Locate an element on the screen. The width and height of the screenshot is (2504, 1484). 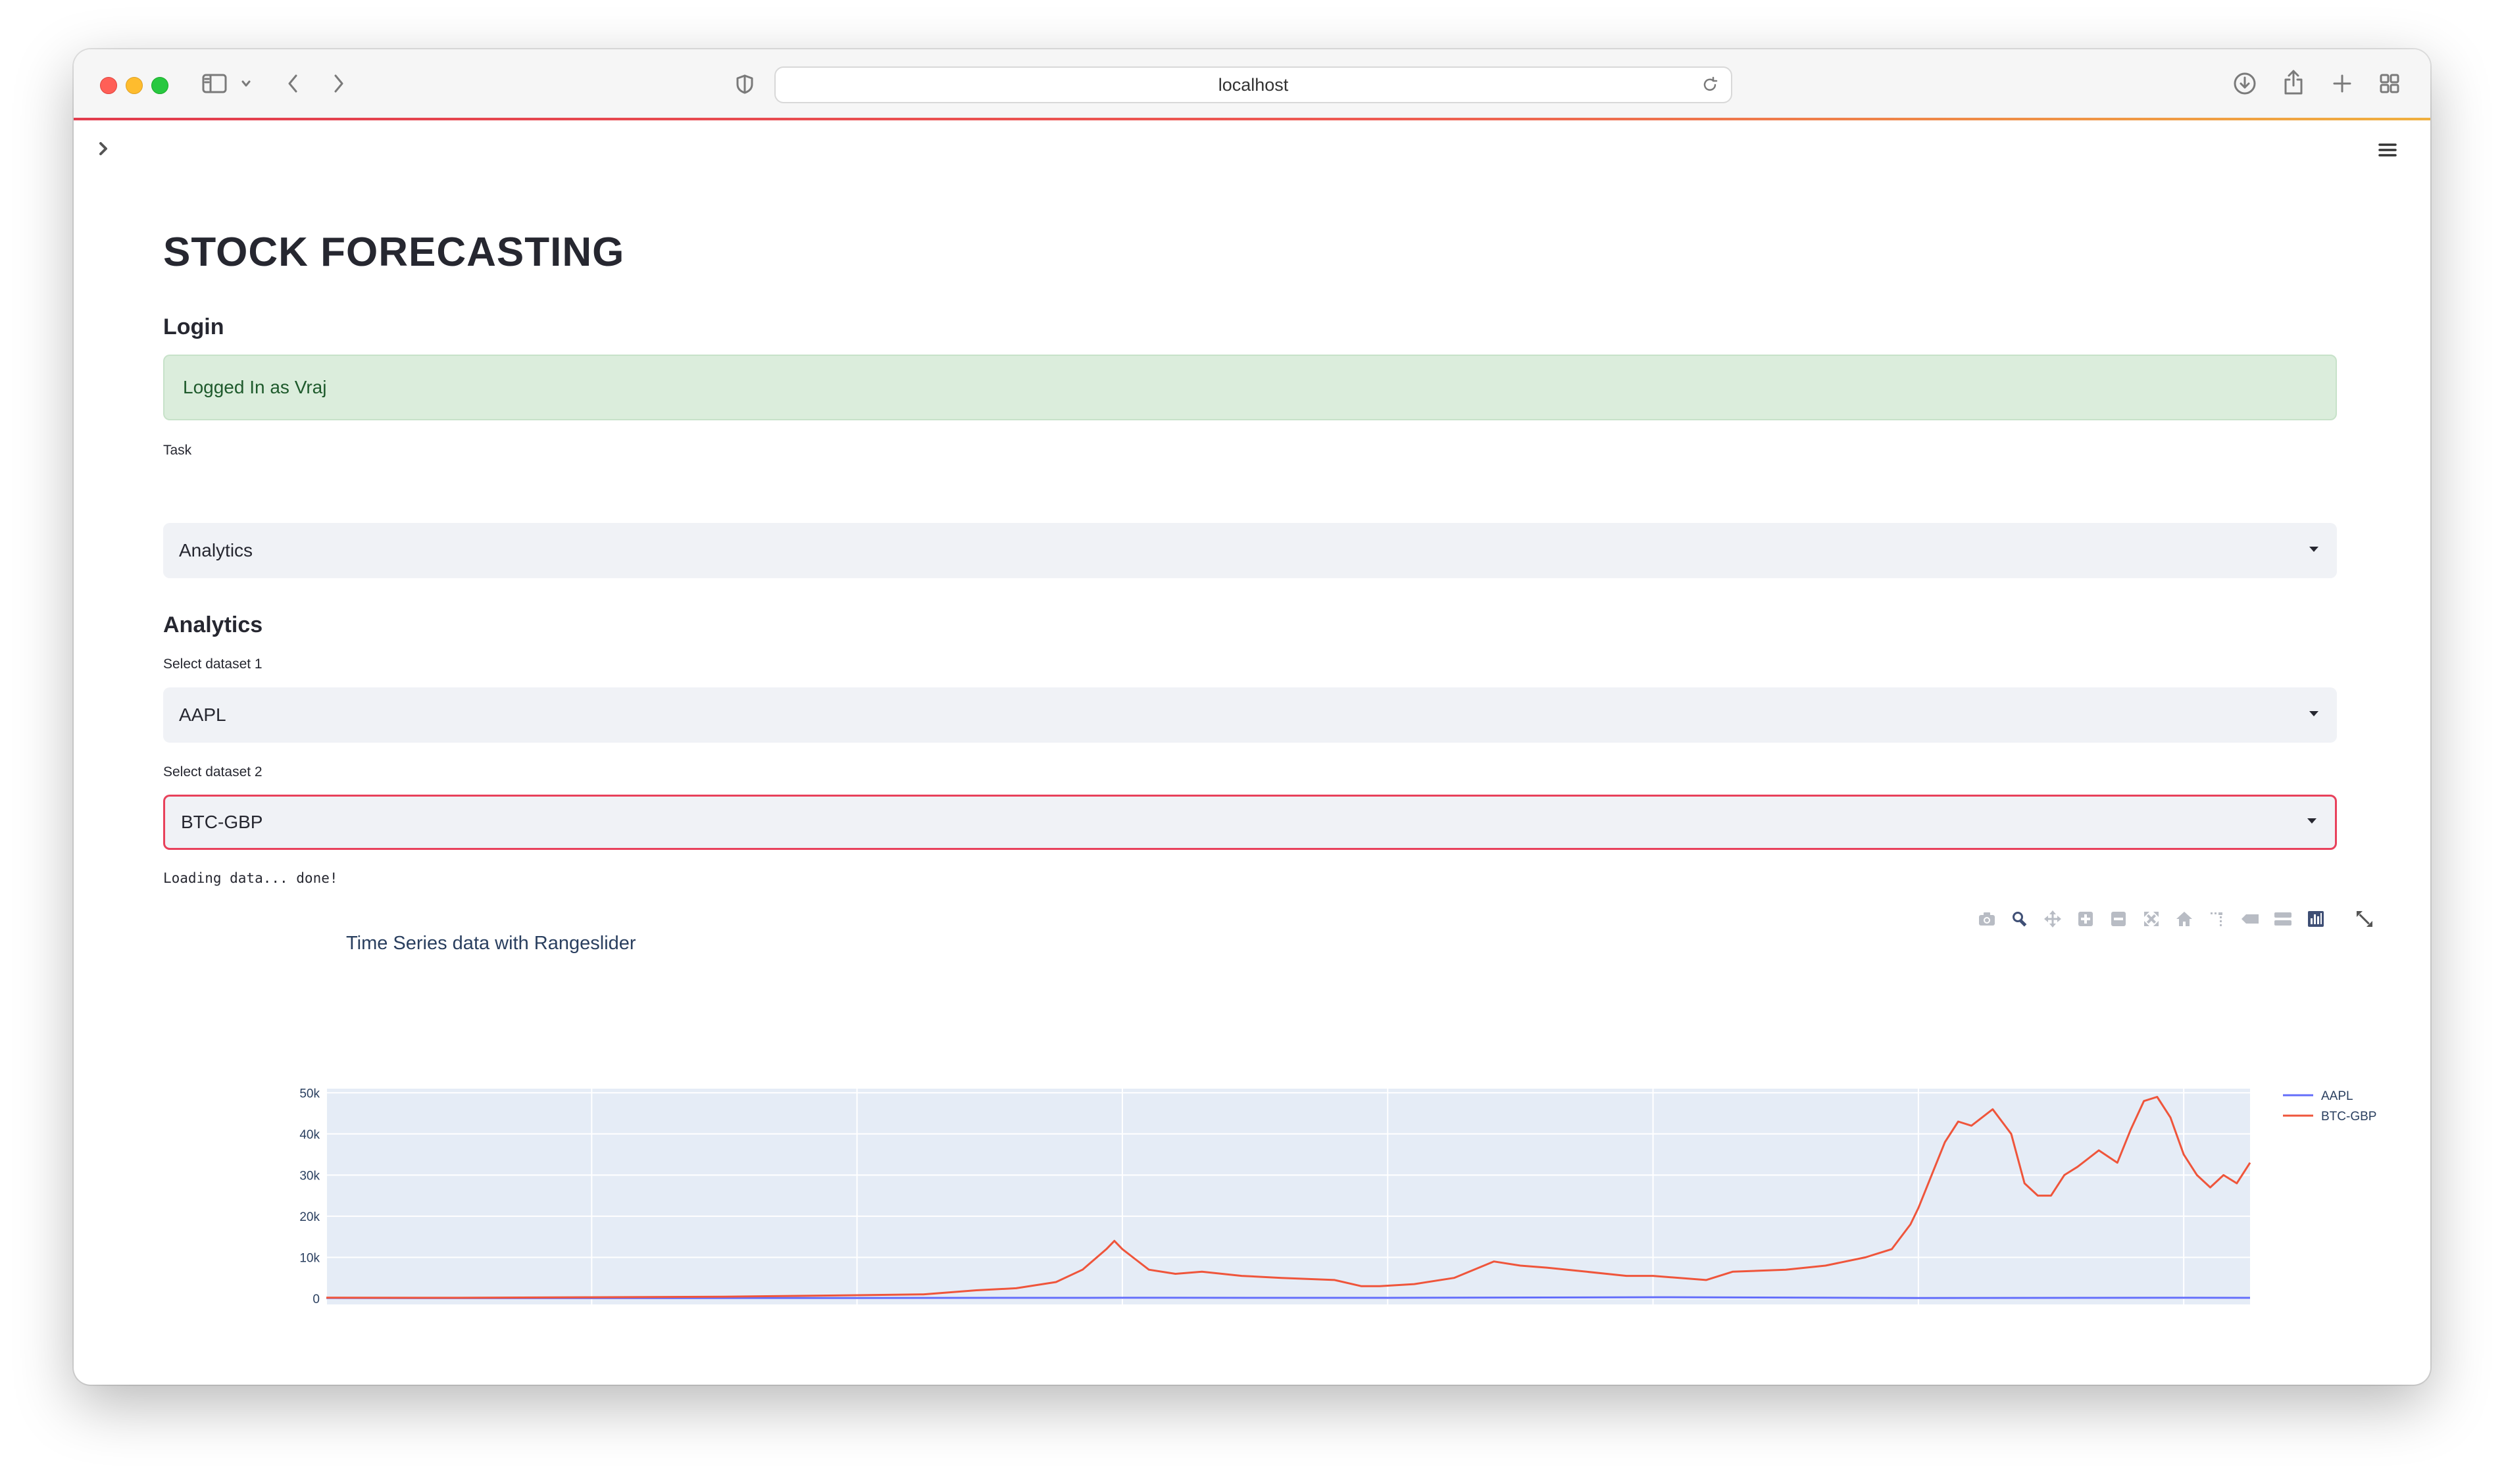
task-select: Analytics is located at coordinates (1250, 550).